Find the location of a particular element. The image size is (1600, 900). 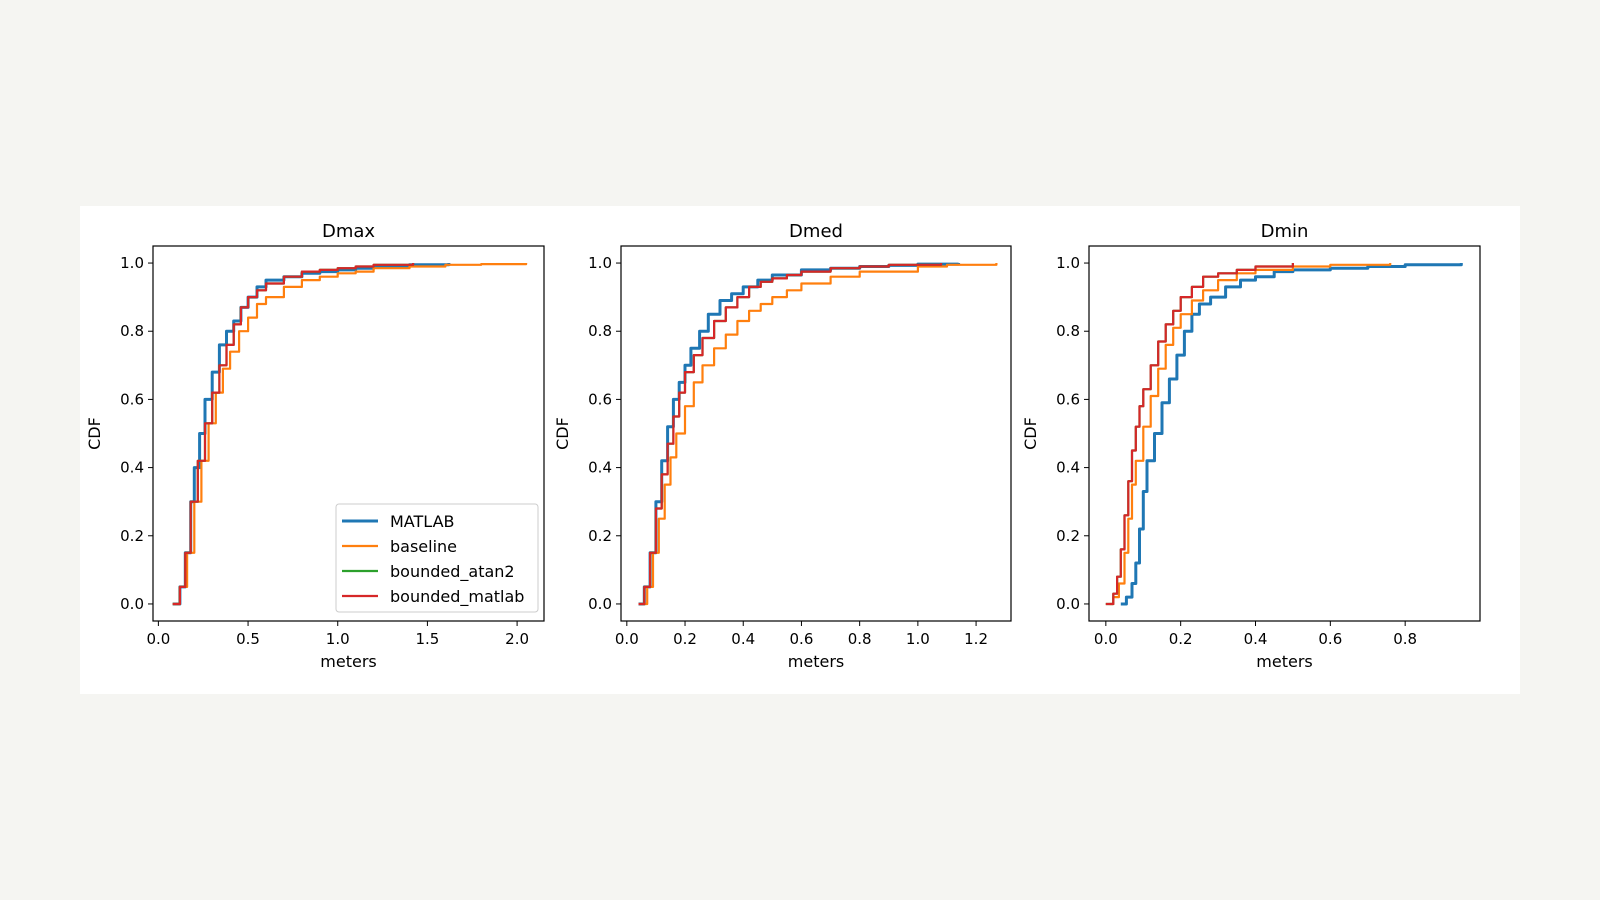

legend-label: MATLAB is located at coordinates (422, 521).